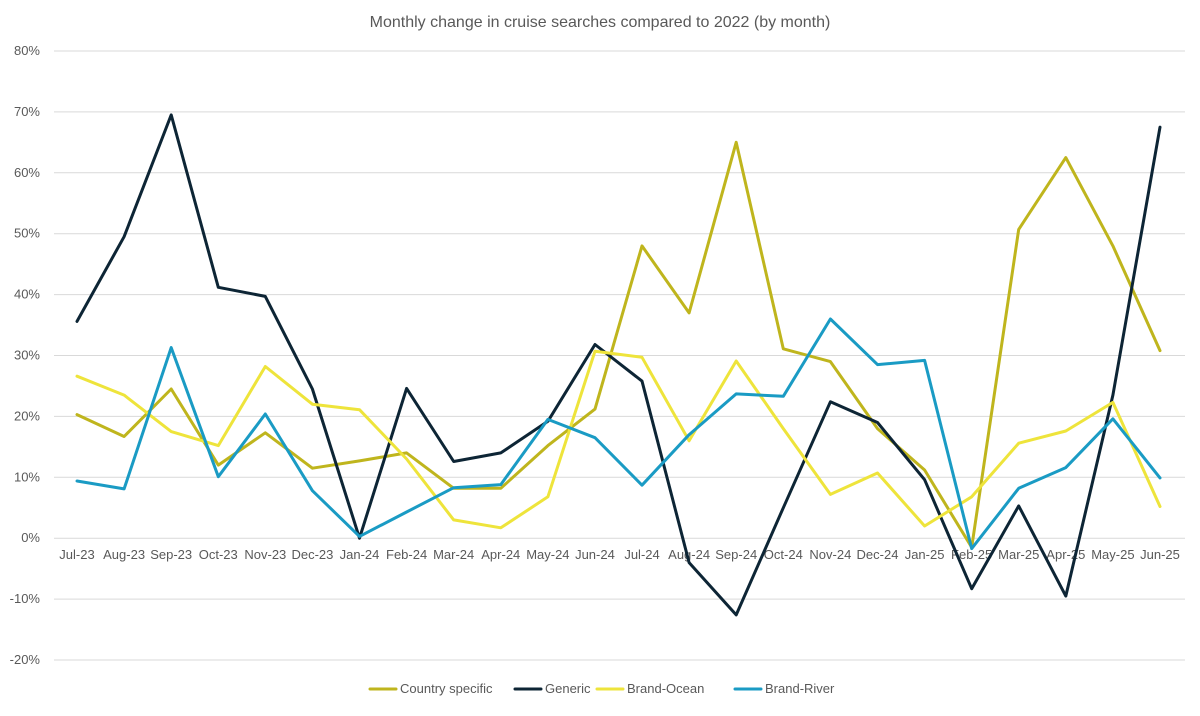 Image resolution: width=1200 pixels, height=716 pixels. What do you see at coordinates (1160, 554) in the screenshot?
I see `x-tick-label: Jun-25` at bounding box center [1160, 554].